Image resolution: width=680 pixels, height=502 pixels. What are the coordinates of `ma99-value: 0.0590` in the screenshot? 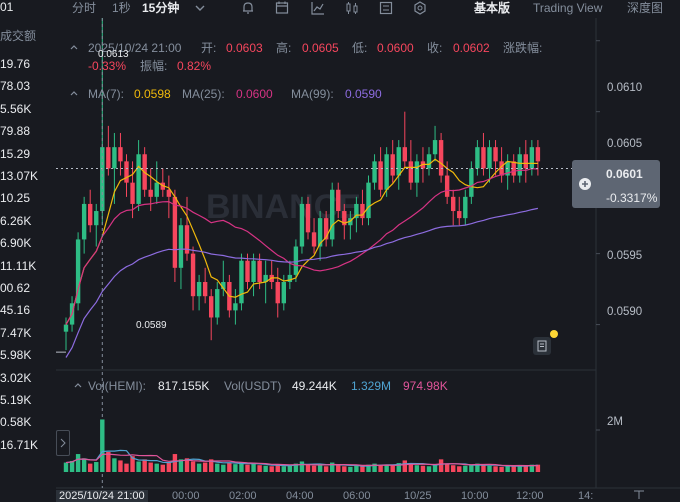 It's located at (363, 94).